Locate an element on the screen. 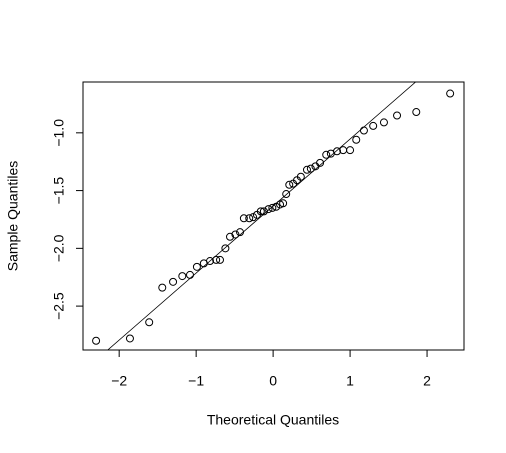 This screenshot has width=506, height=453. y-tick-label: −2.5 is located at coordinates (59, 306).